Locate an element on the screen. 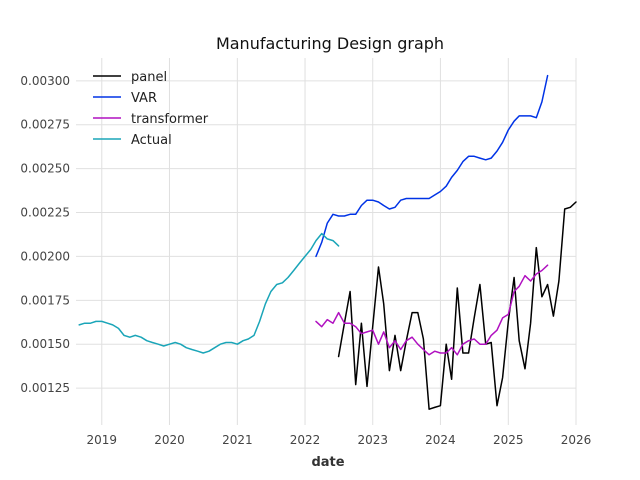 The image size is (640, 480). y-tick-label: 0.00300 is located at coordinates (45, 81).